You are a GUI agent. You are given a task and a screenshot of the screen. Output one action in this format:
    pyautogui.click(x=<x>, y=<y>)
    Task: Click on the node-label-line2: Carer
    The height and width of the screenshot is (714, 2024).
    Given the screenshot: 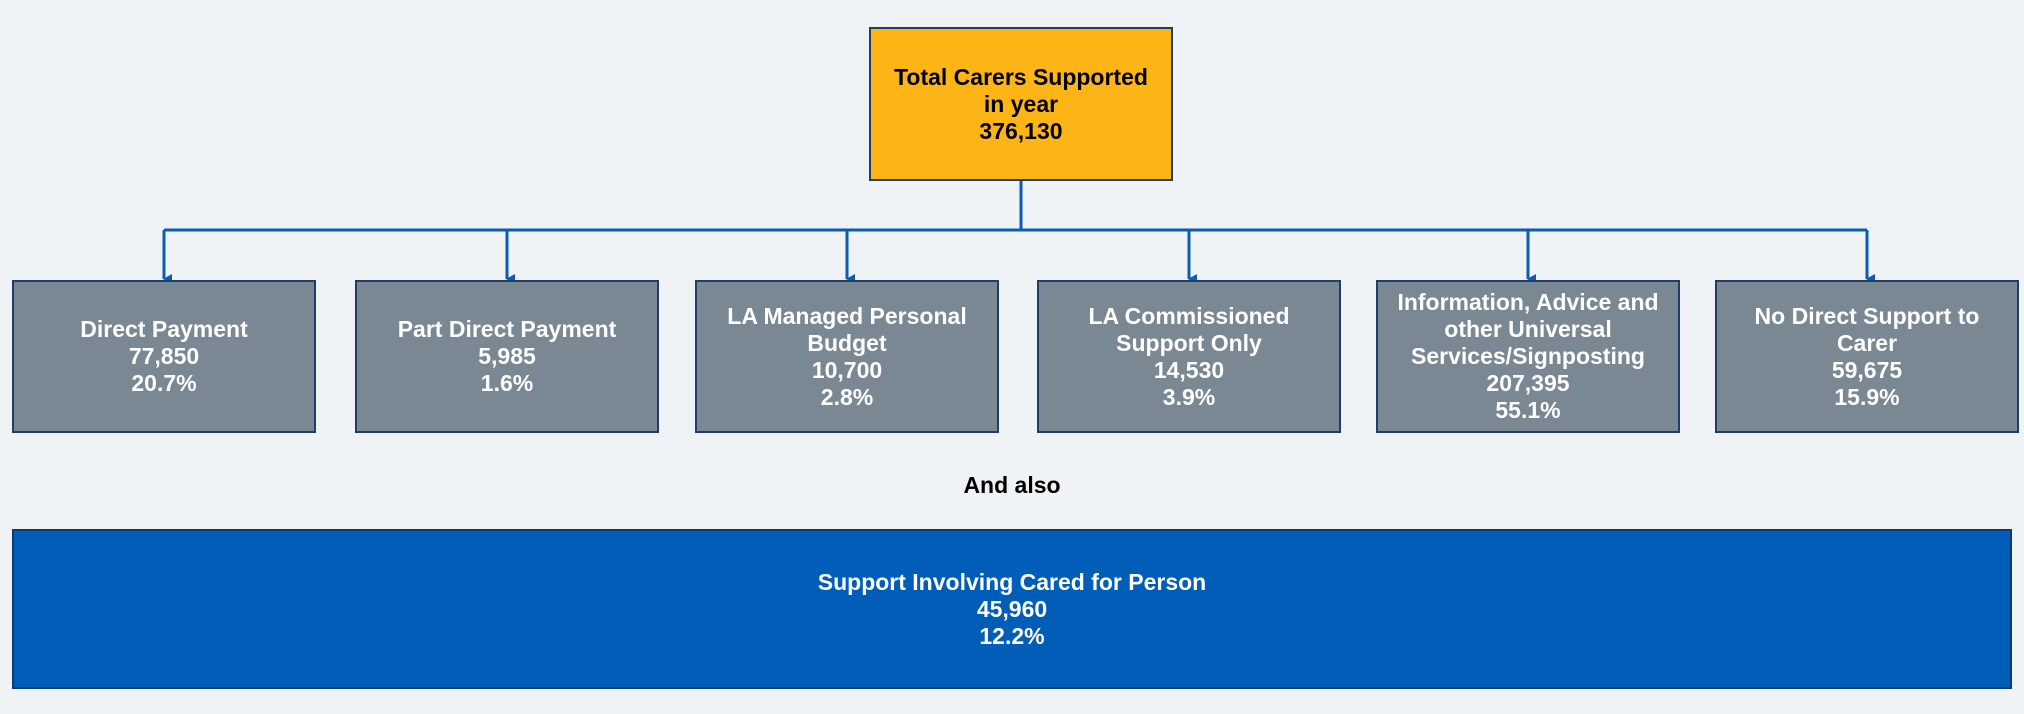 What is the action you would take?
    pyautogui.click(x=1867, y=342)
    